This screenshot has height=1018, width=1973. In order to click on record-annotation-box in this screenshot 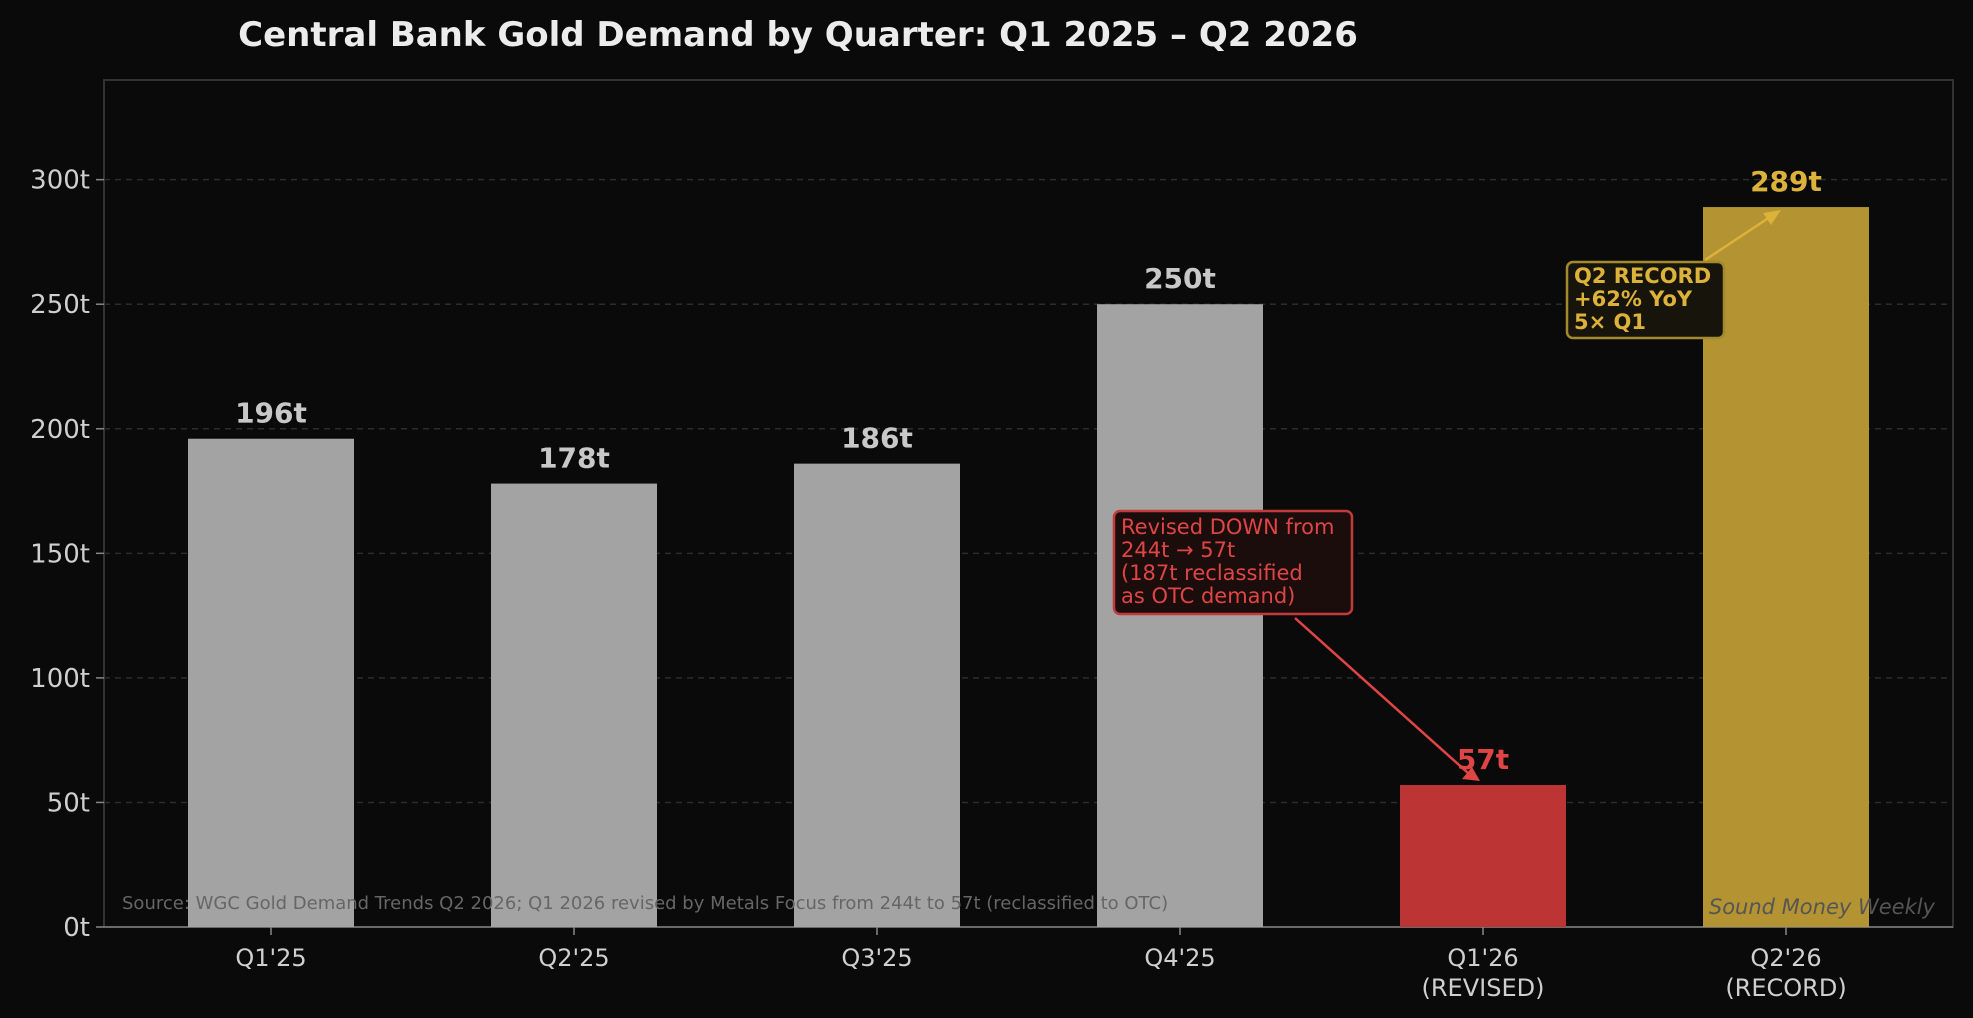, I will do `click(1645, 300)`.